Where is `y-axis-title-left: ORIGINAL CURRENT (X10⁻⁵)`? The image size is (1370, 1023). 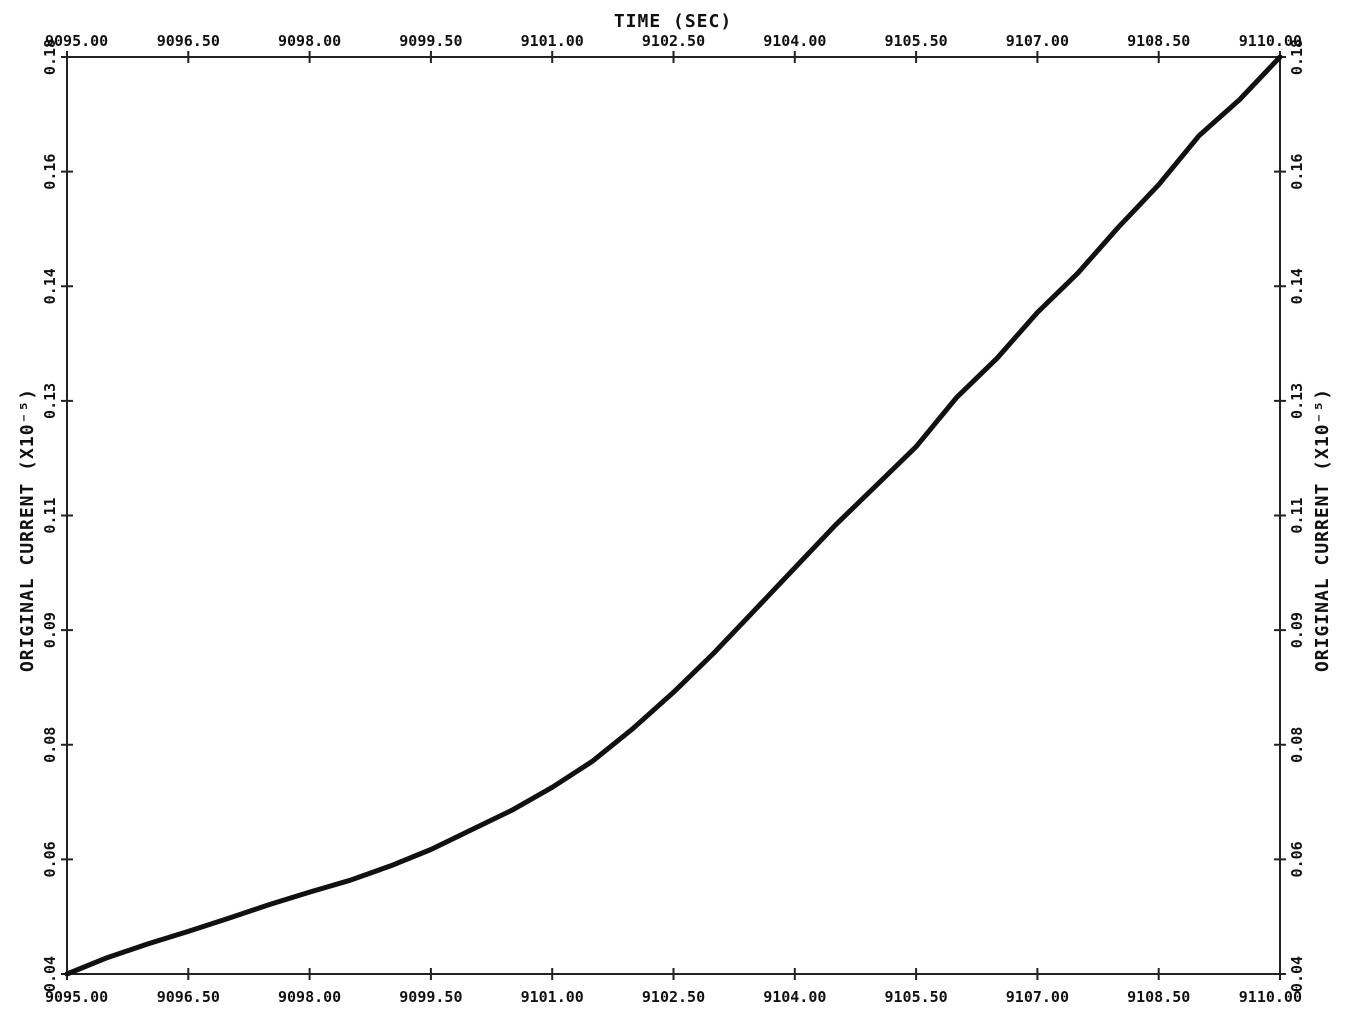 y-axis-title-left: ORIGINAL CURRENT (X10⁻⁵) is located at coordinates (27, 530).